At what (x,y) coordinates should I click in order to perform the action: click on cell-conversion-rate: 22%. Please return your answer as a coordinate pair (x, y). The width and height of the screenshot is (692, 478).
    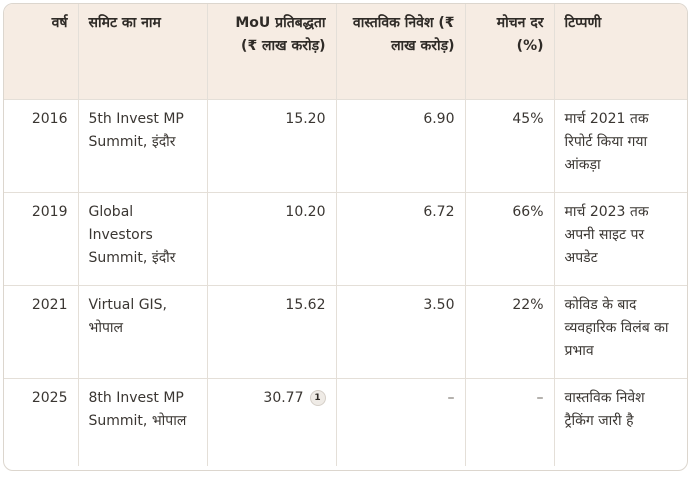
    Looking at the image, I should click on (510, 332).